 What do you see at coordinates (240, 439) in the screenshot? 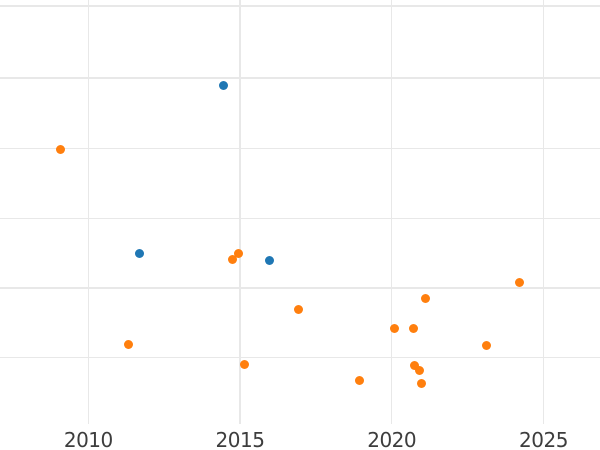
I see `x-tick-label: 2015` at bounding box center [240, 439].